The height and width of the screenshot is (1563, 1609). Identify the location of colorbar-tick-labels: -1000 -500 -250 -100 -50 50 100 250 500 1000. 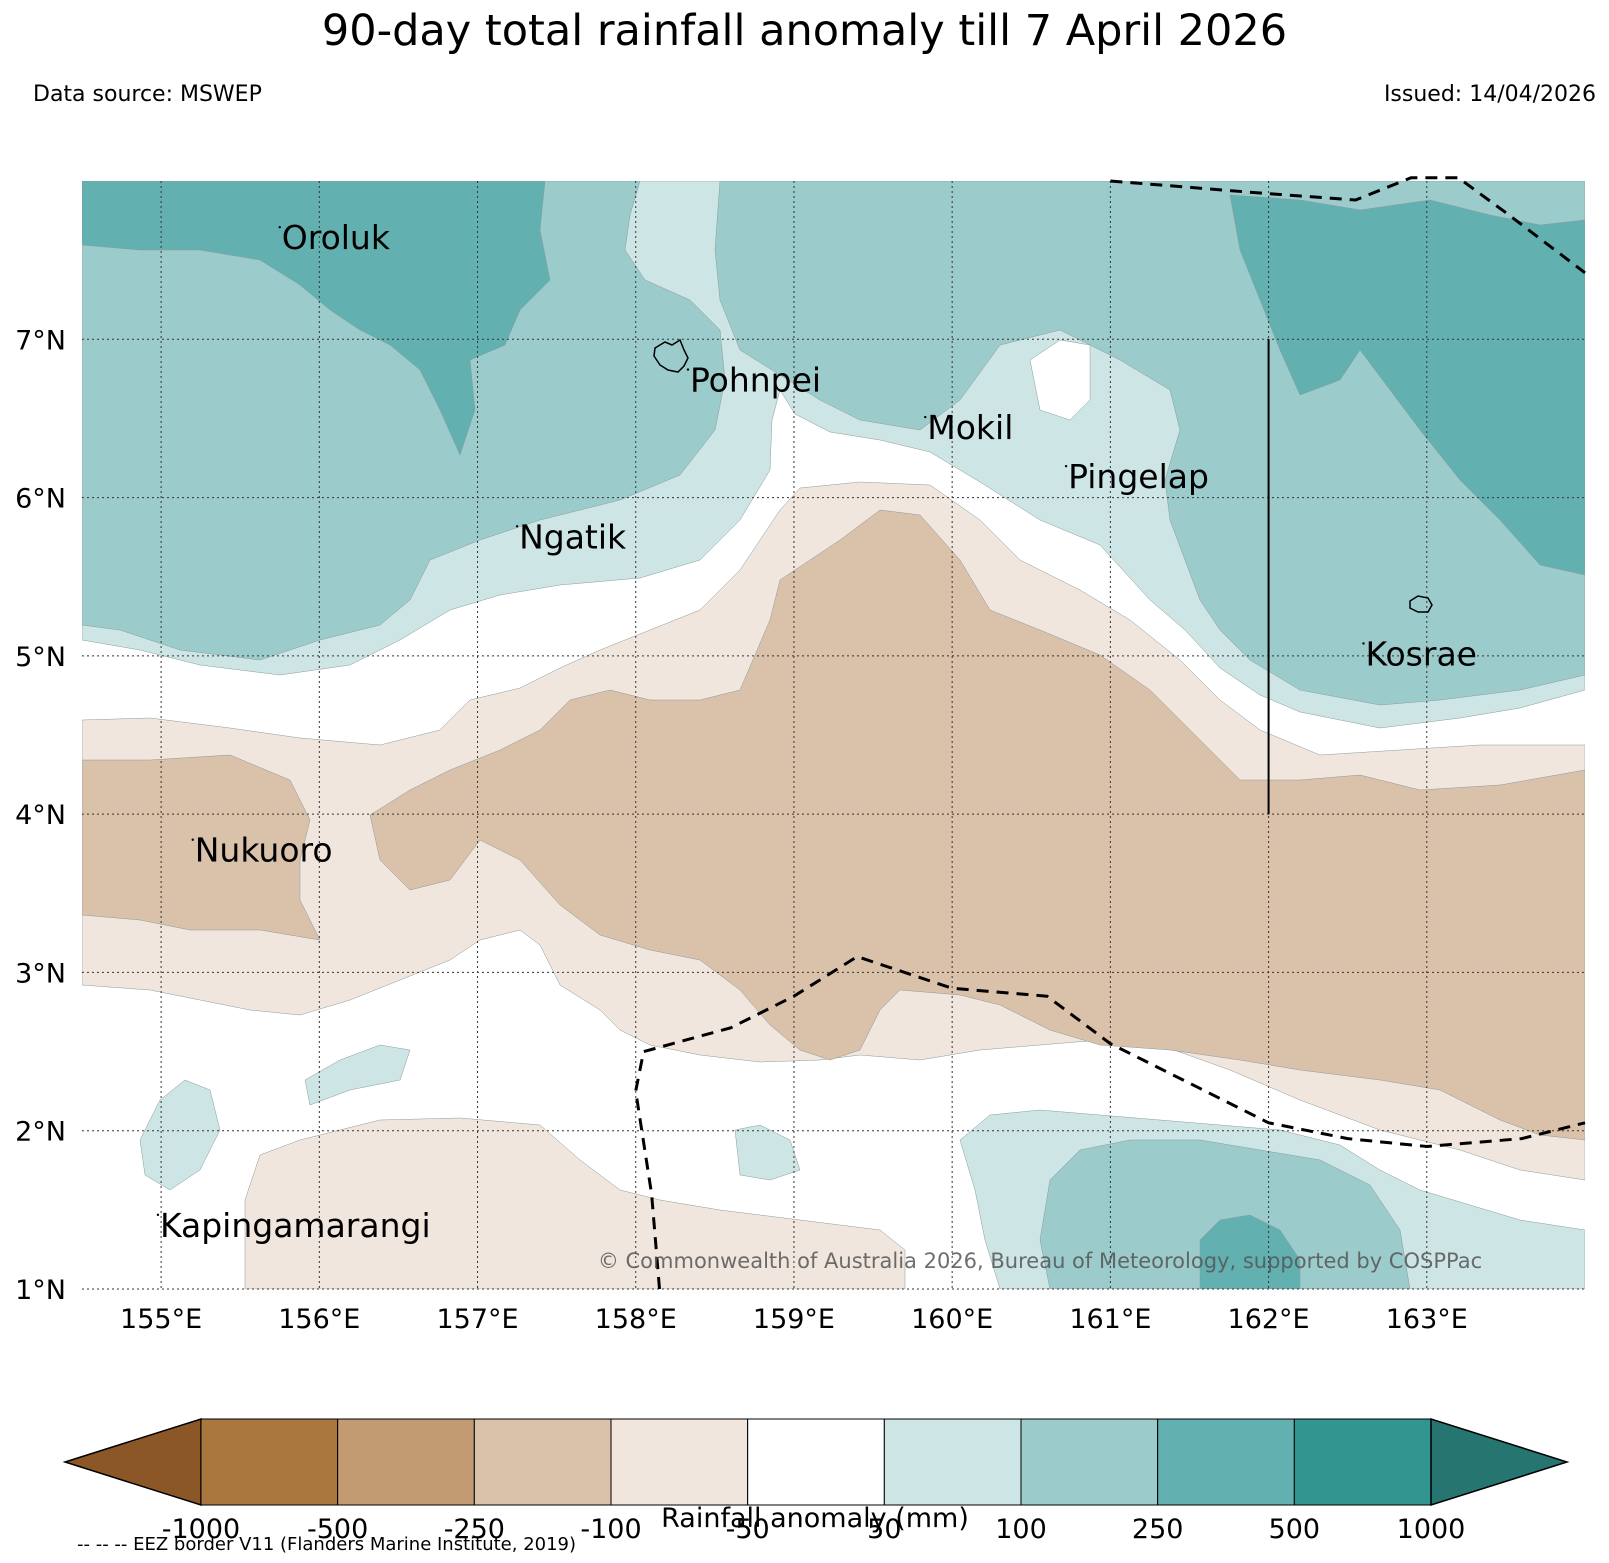
(814, 1529).